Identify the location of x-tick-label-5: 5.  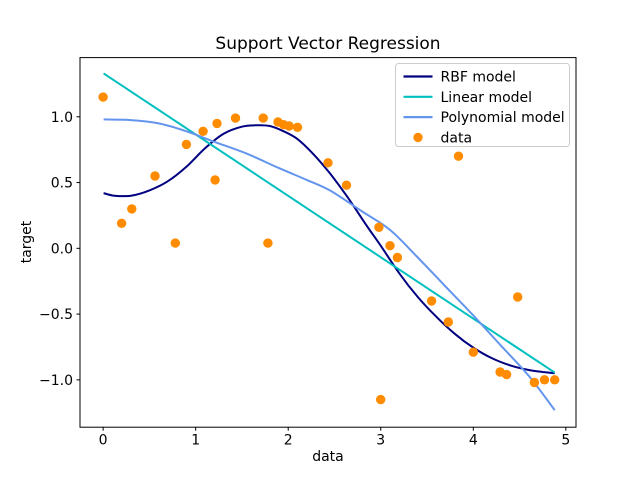
(565, 441).